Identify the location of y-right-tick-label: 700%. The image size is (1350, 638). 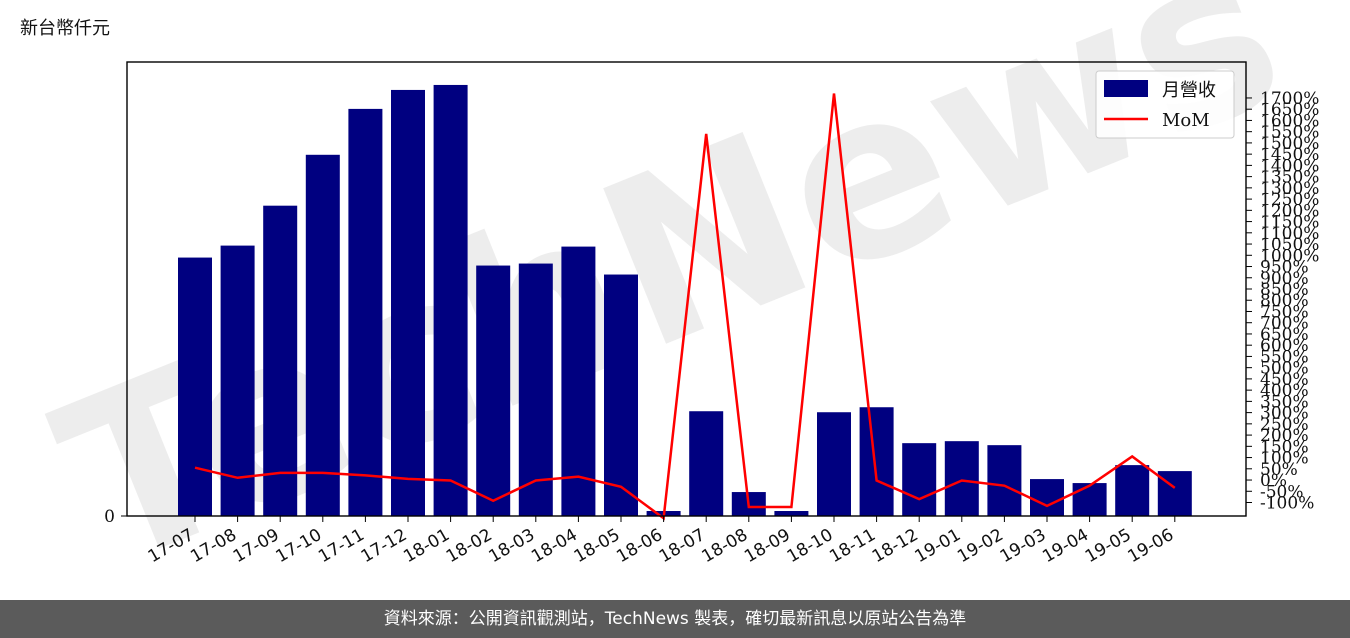
(1284, 324).